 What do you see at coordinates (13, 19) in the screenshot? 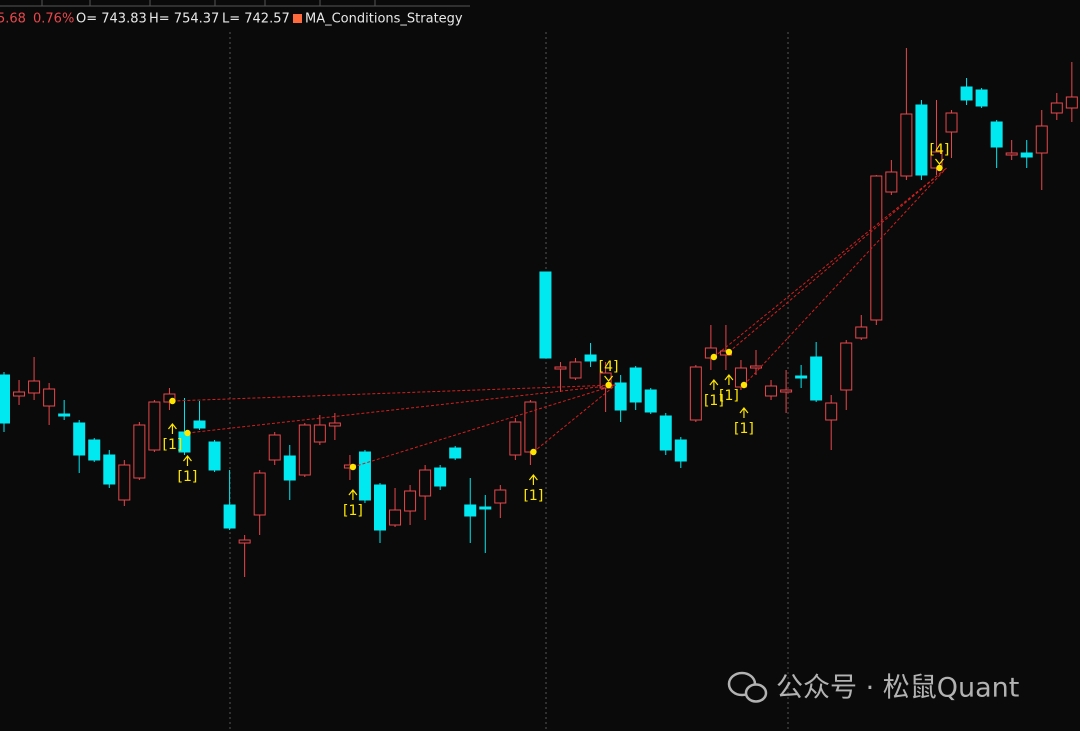
I see `change: 5.68` at bounding box center [13, 19].